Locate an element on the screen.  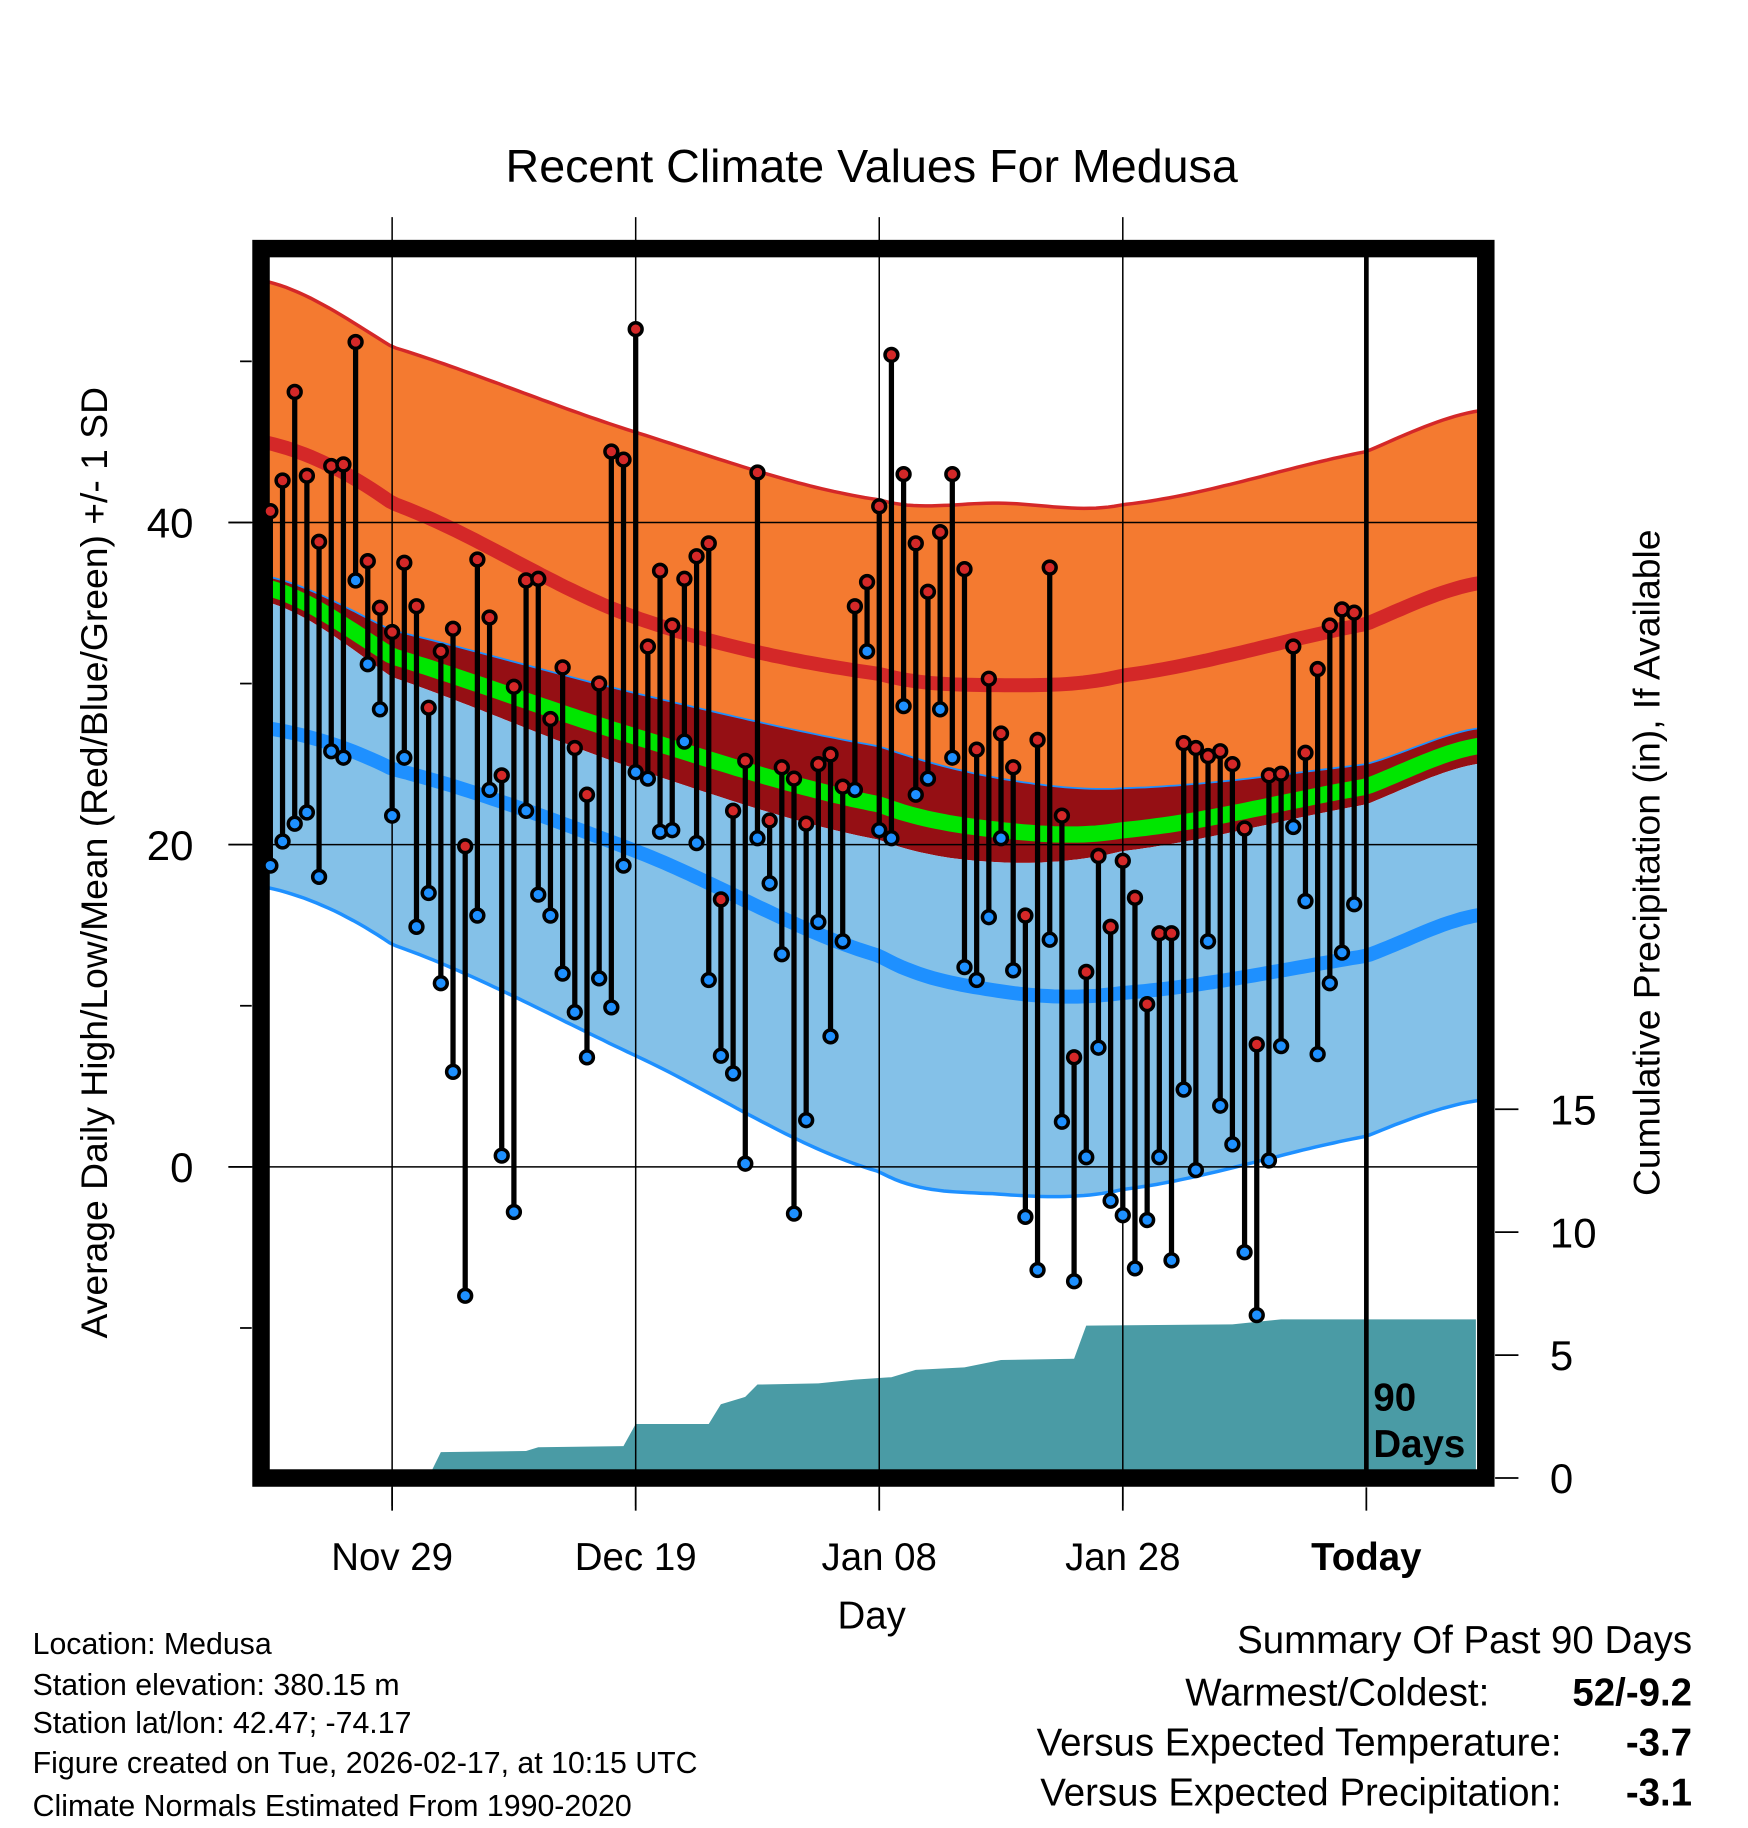
warmest-coldest-label: Warmest/Coldest: is located at coordinates (1337, 1692).